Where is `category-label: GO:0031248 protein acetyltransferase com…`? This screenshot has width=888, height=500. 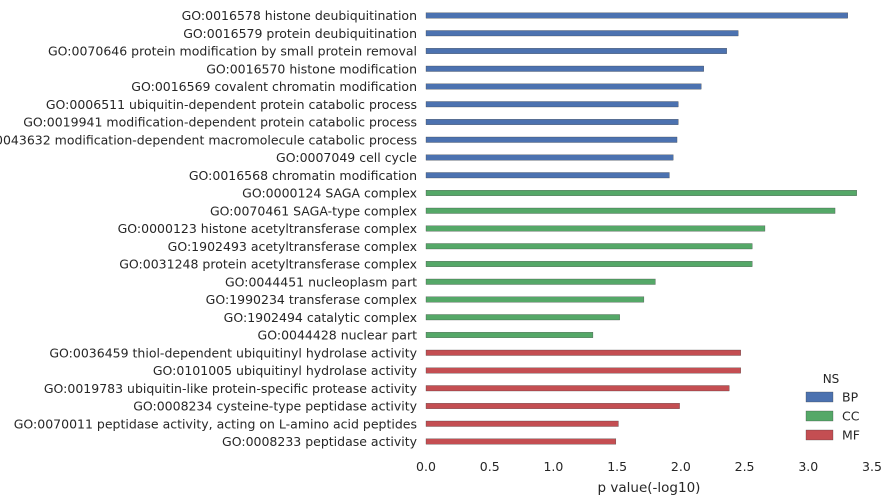
category-label: GO:0031248 protein acetyltransferase com… is located at coordinates (268, 264).